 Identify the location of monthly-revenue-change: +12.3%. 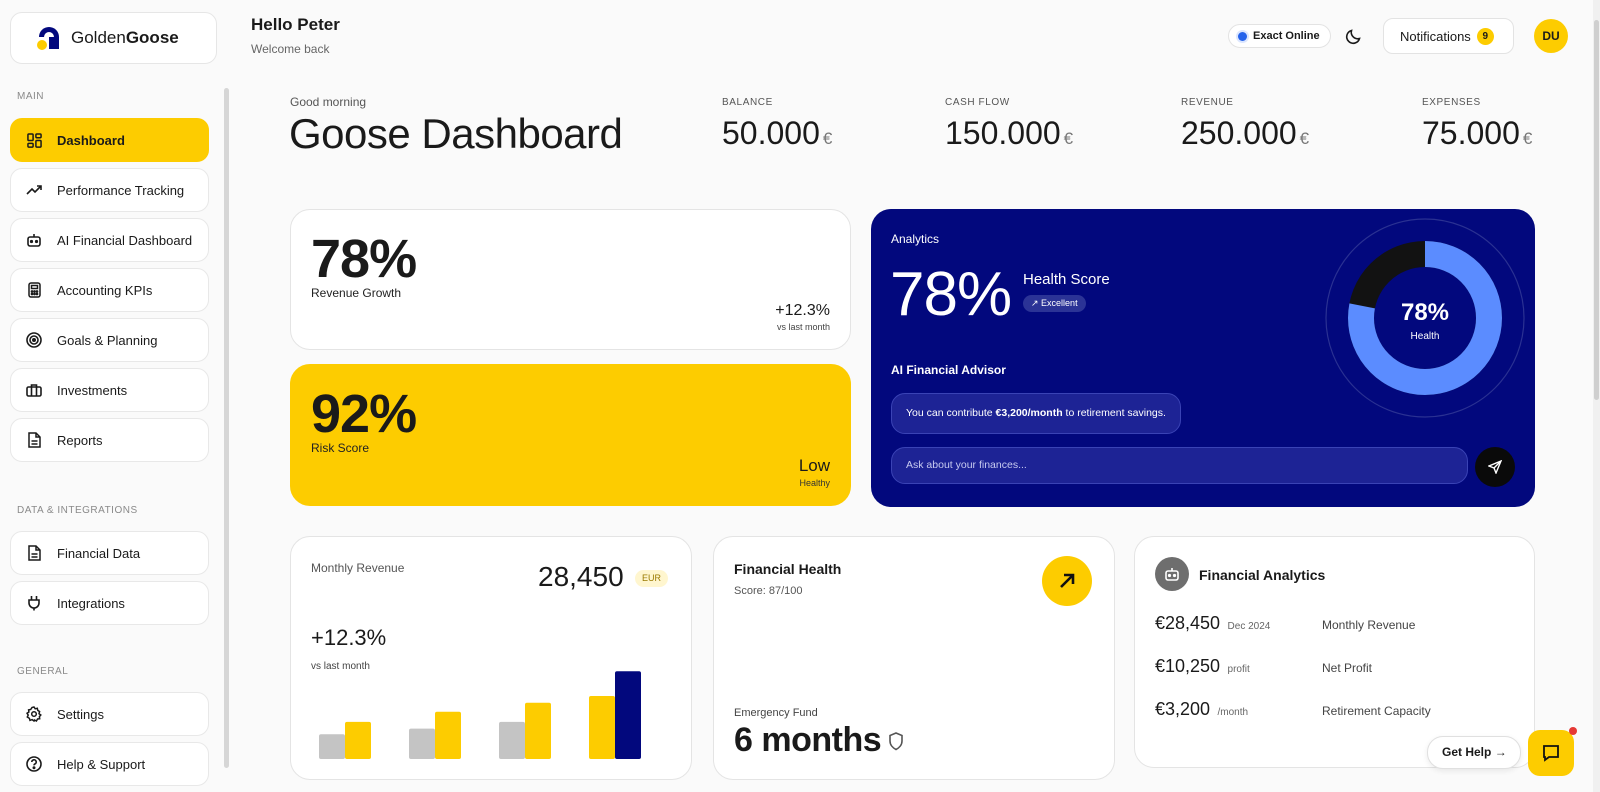
(349, 637).